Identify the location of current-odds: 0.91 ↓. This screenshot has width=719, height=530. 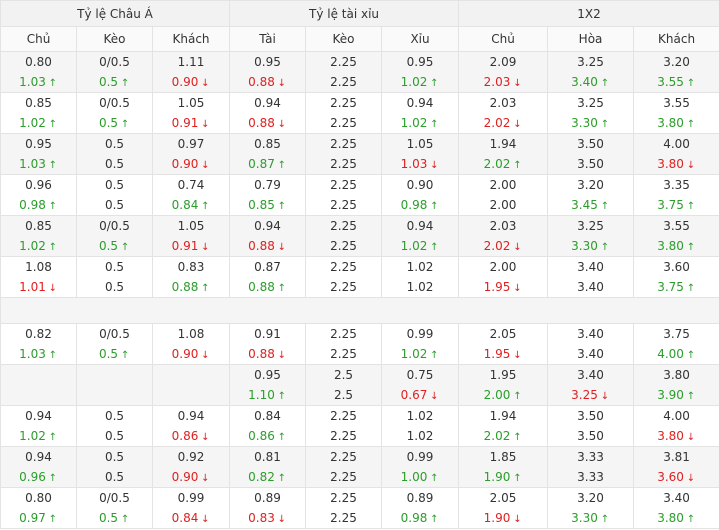
(191, 246).